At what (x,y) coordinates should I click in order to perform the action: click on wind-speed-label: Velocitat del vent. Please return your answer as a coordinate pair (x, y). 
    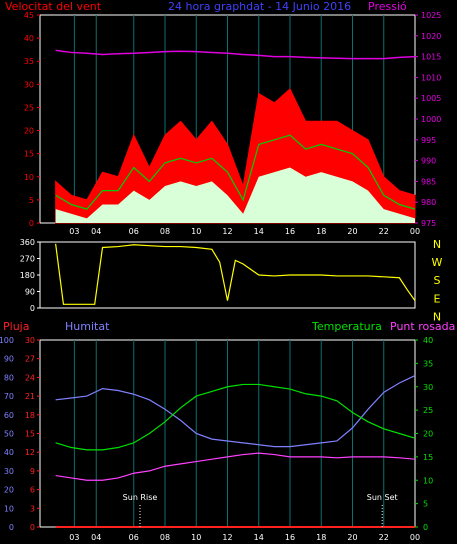
    Looking at the image, I should click on (53, 6).